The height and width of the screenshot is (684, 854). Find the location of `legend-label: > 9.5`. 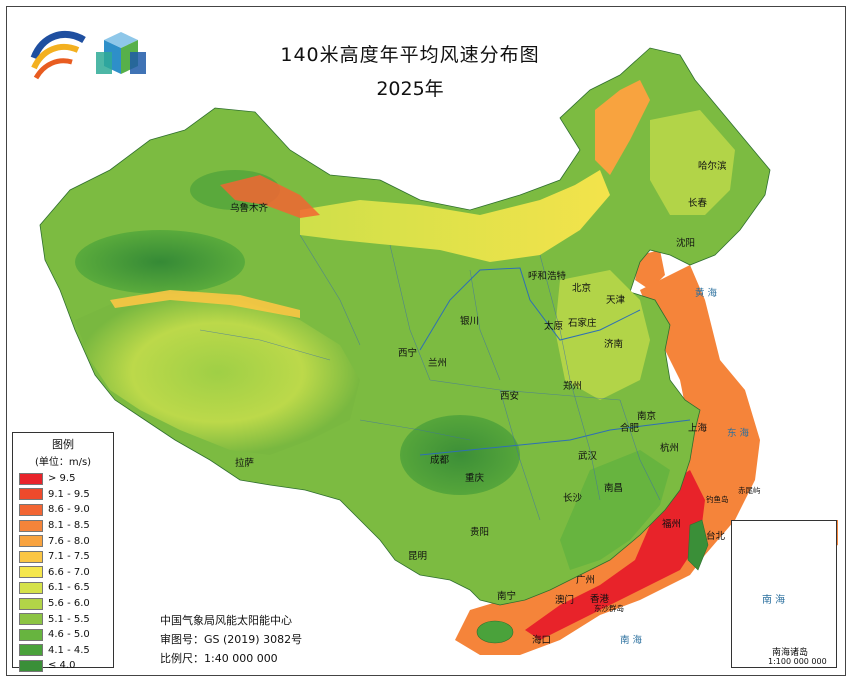

legend-label: > 9.5 is located at coordinates (62, 479).